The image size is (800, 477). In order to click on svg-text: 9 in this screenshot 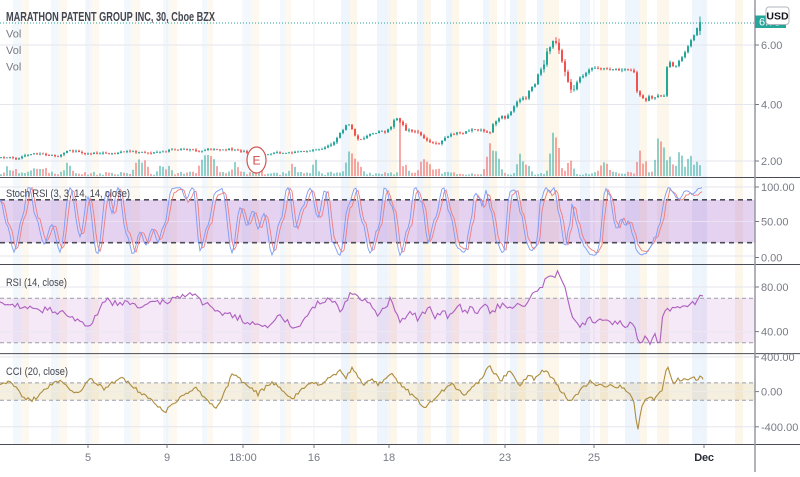, I will do `click(167, 458)`.